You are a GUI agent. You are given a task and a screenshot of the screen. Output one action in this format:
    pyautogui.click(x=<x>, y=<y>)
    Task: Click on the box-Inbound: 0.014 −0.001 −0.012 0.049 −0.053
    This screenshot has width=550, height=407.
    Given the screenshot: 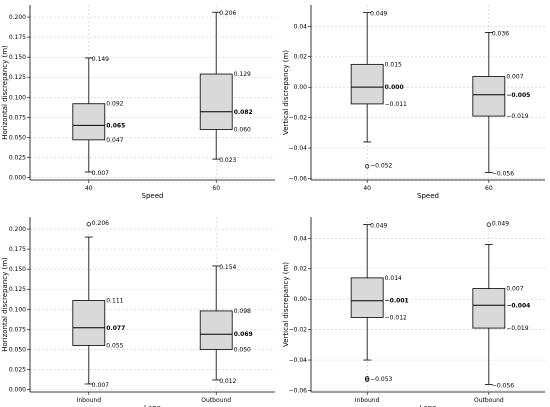 What is the action you would take?
    pyautogui.click(x=379, y=303)
    